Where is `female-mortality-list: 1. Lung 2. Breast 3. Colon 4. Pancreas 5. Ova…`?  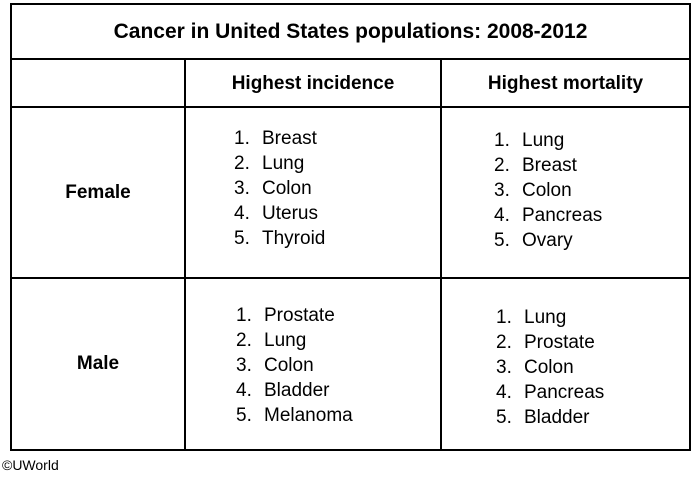
female-mortality-list: 1. Lung 2. Breast 3. Colon 4. Pancreas 5. Ova… is located at coordinates (548, 190).